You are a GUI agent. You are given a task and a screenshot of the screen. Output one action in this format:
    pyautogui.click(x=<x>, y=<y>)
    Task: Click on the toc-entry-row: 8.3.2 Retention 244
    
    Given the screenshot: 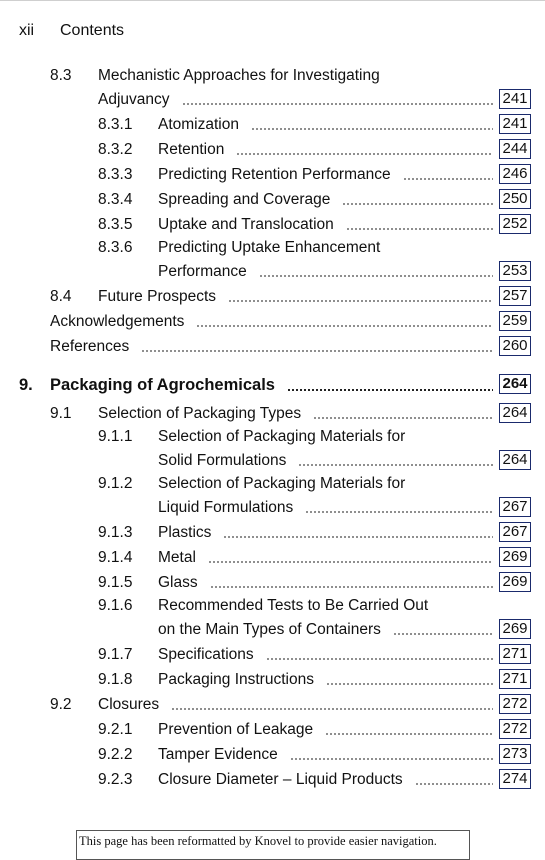 What is the action you would take?
    pyautogui.click(x=272, y=150)
    